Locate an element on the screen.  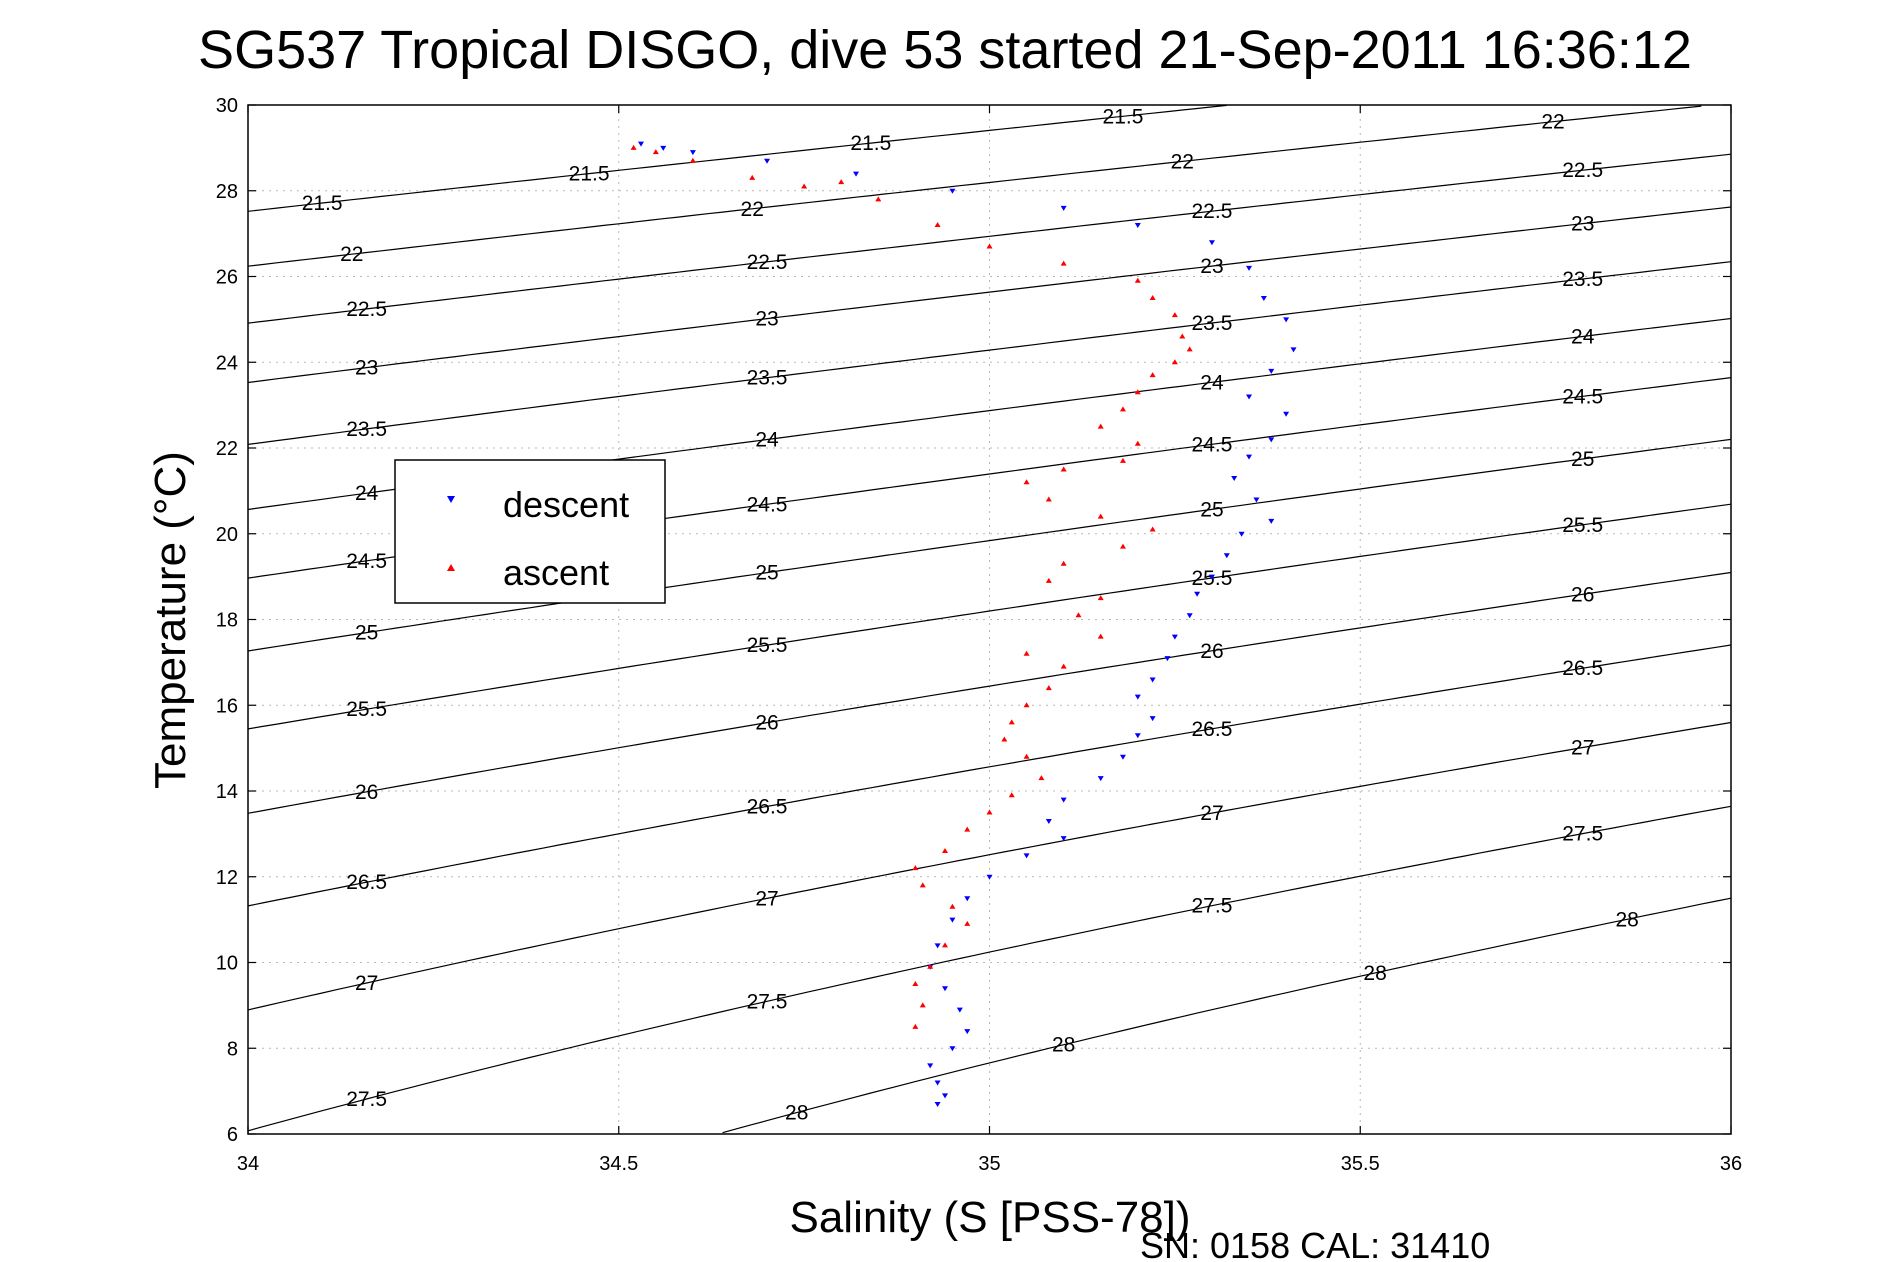
y-axis-label: Temperature (°C) is located at coordinates (170, 620).